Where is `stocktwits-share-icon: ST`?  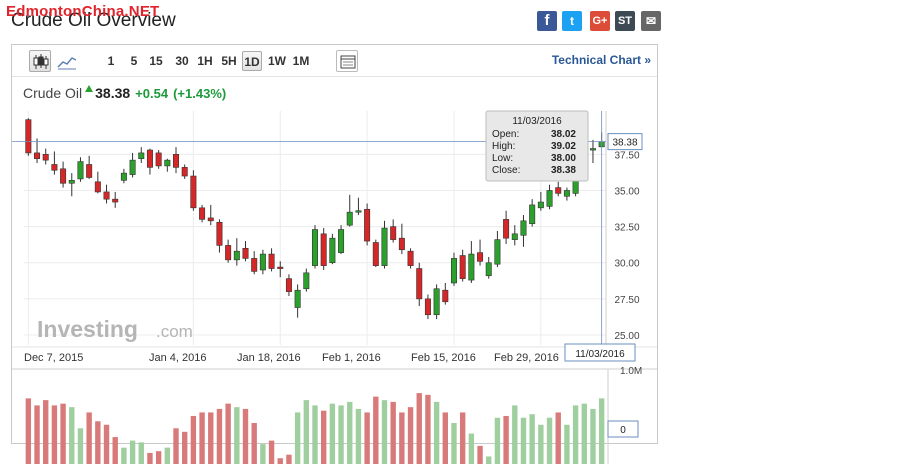 stocktwits-share-icon: ST is located at coordinates (625, 21).